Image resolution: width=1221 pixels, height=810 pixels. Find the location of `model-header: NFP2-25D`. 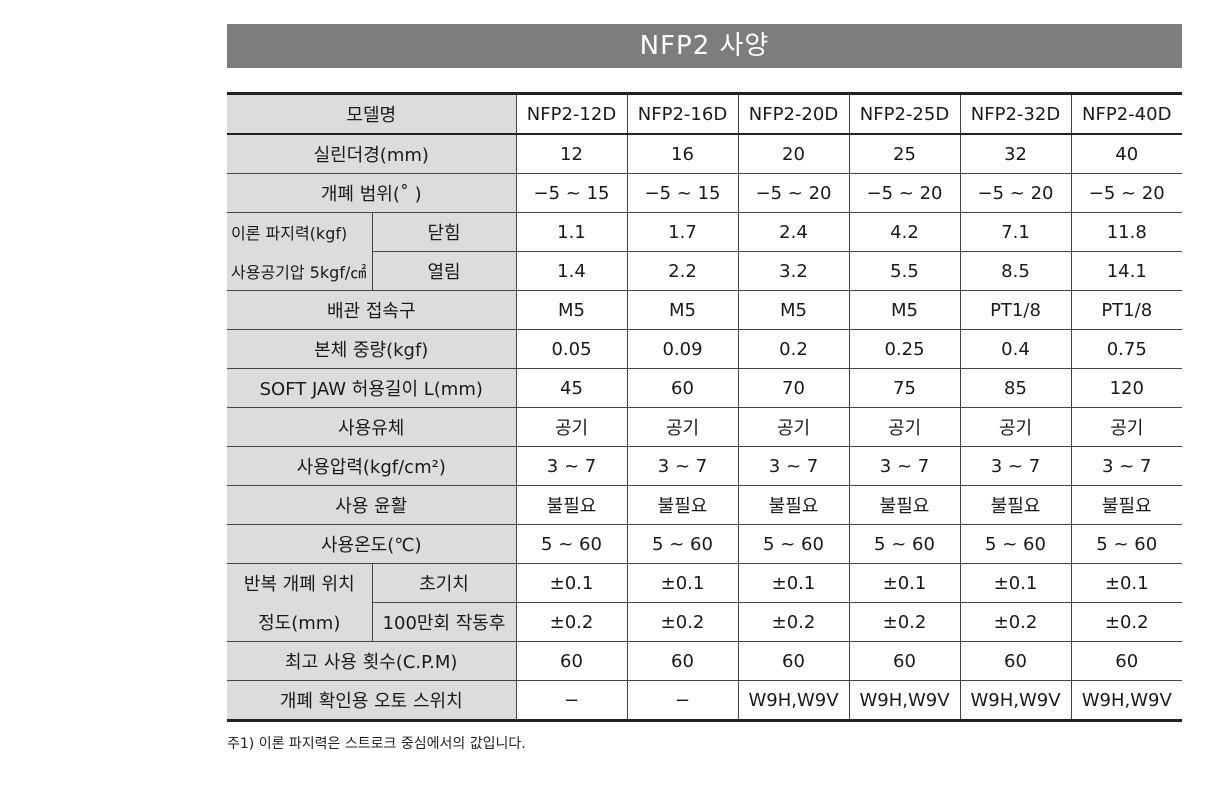

model-header: NFP2-25D is located at coordinates (904, 114).